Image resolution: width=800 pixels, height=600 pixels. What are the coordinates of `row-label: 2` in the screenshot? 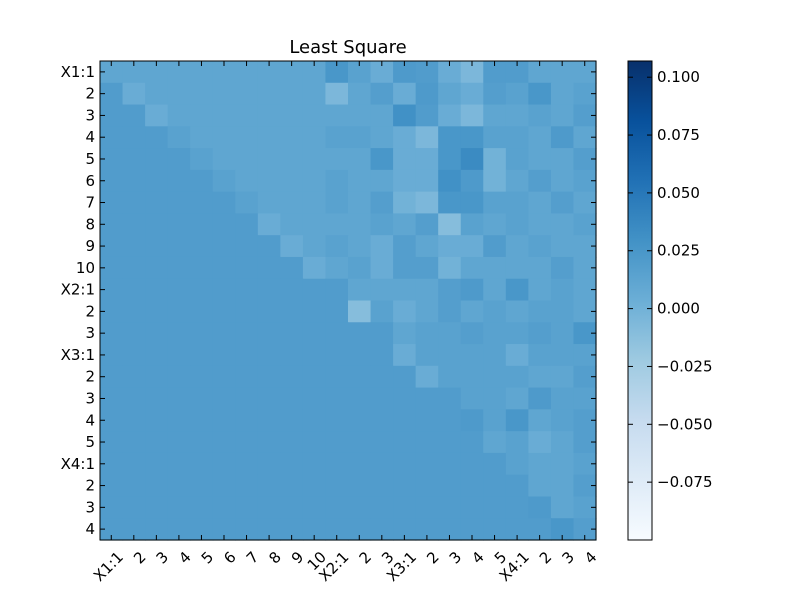 It's located at (90, 377).